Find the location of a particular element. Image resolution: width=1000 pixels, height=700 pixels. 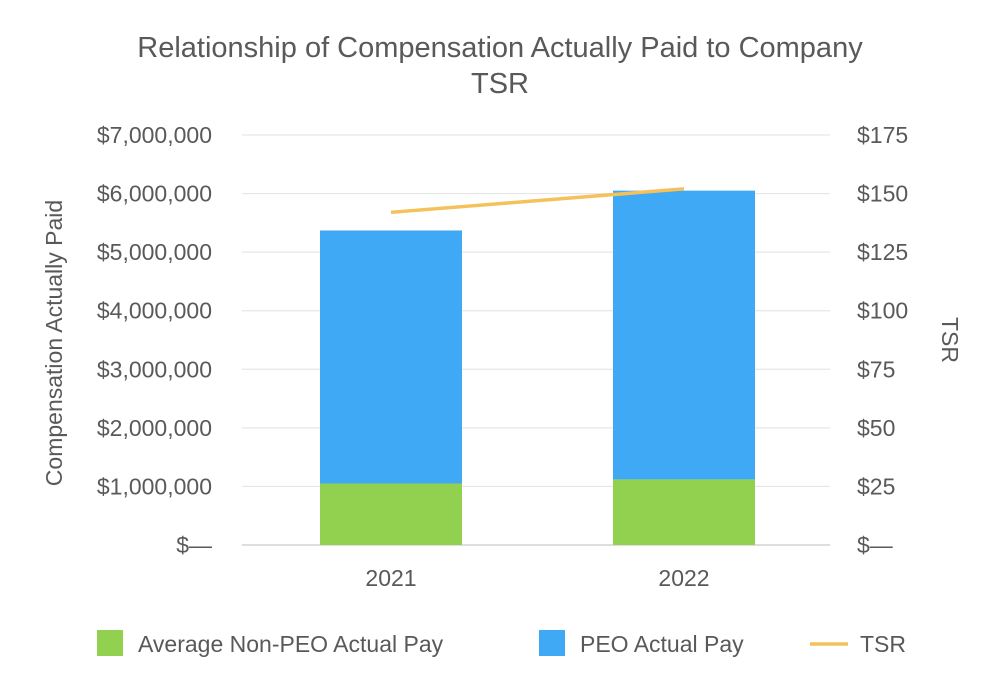

legend-label-tsr: TSR is located at coordinates (883, 644).